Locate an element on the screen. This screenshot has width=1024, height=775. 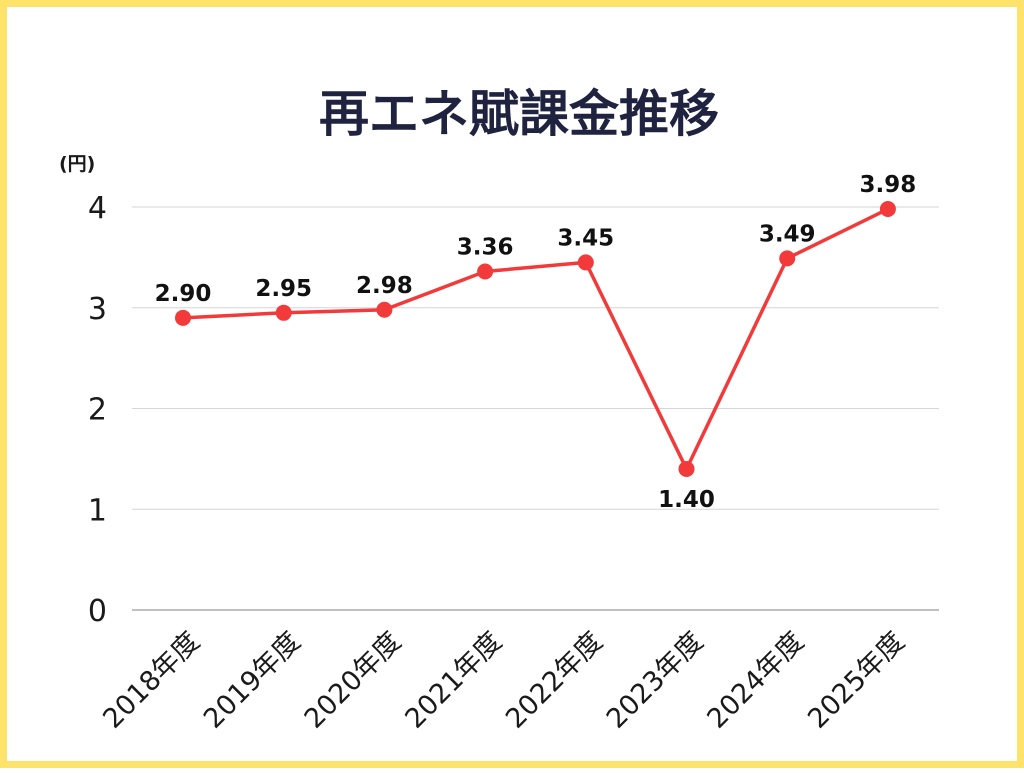
data-label: 2.98 is located at coordinates (384, 286).